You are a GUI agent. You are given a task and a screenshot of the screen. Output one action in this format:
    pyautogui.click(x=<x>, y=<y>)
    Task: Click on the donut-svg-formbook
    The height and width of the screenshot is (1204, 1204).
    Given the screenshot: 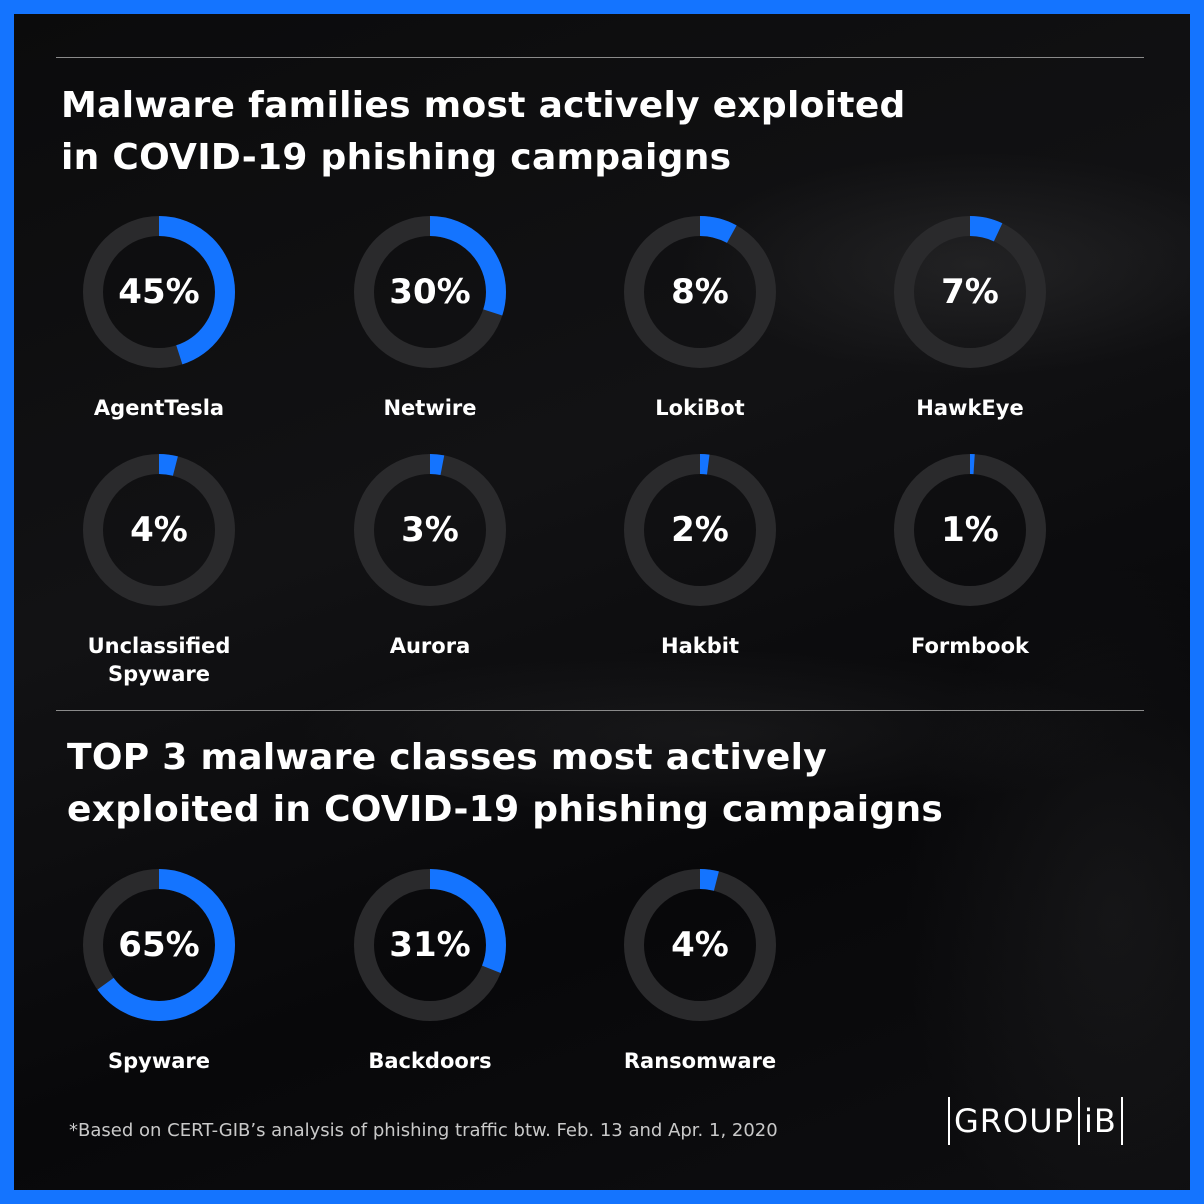 What is the action you would take?
    pyautogui.click(x=970, y=530)
    